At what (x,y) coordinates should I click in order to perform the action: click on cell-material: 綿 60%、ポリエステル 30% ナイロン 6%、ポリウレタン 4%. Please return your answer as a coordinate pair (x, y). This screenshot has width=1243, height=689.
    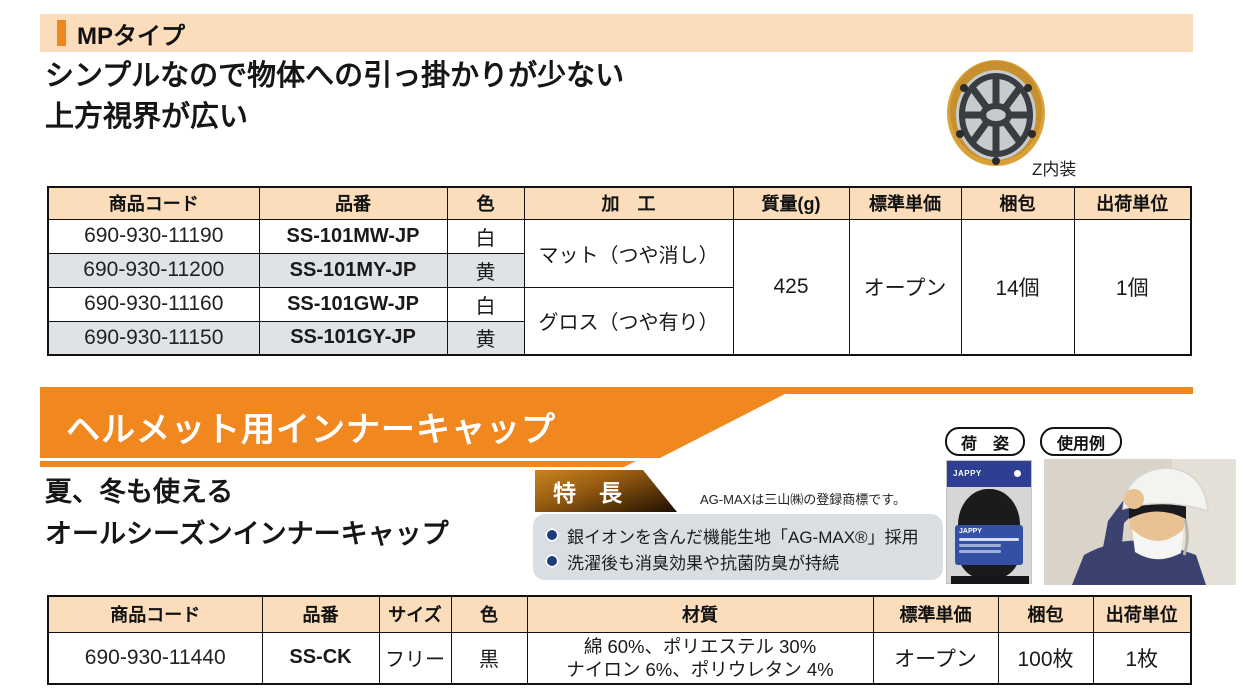
    Looking at the image, I should click on (700, 658).